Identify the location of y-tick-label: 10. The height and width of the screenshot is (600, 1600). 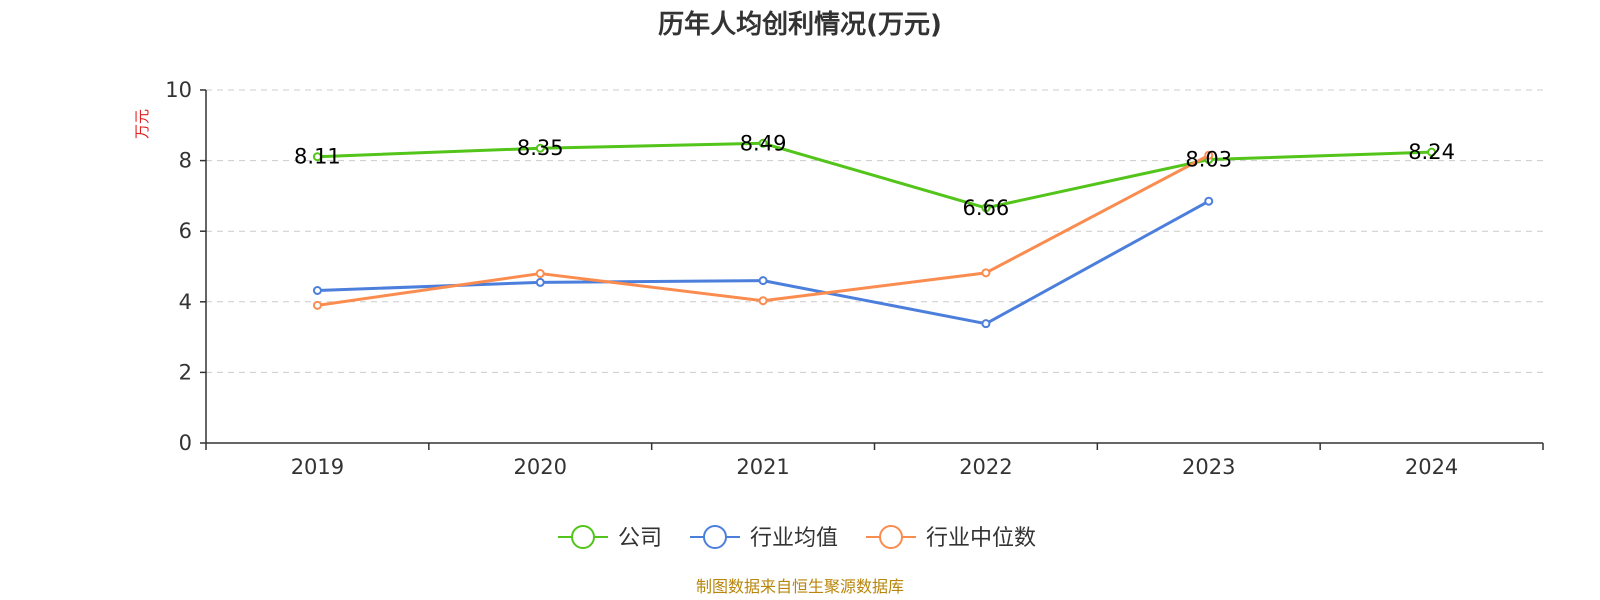
(178, 90).